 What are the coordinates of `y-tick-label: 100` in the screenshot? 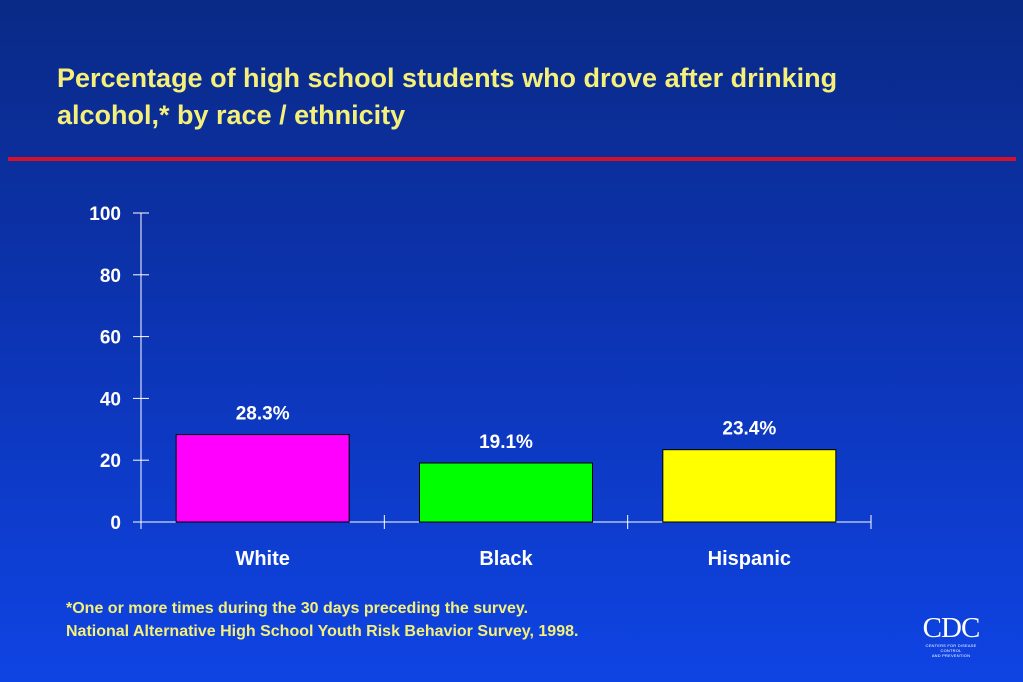 It's located at (105, 214).